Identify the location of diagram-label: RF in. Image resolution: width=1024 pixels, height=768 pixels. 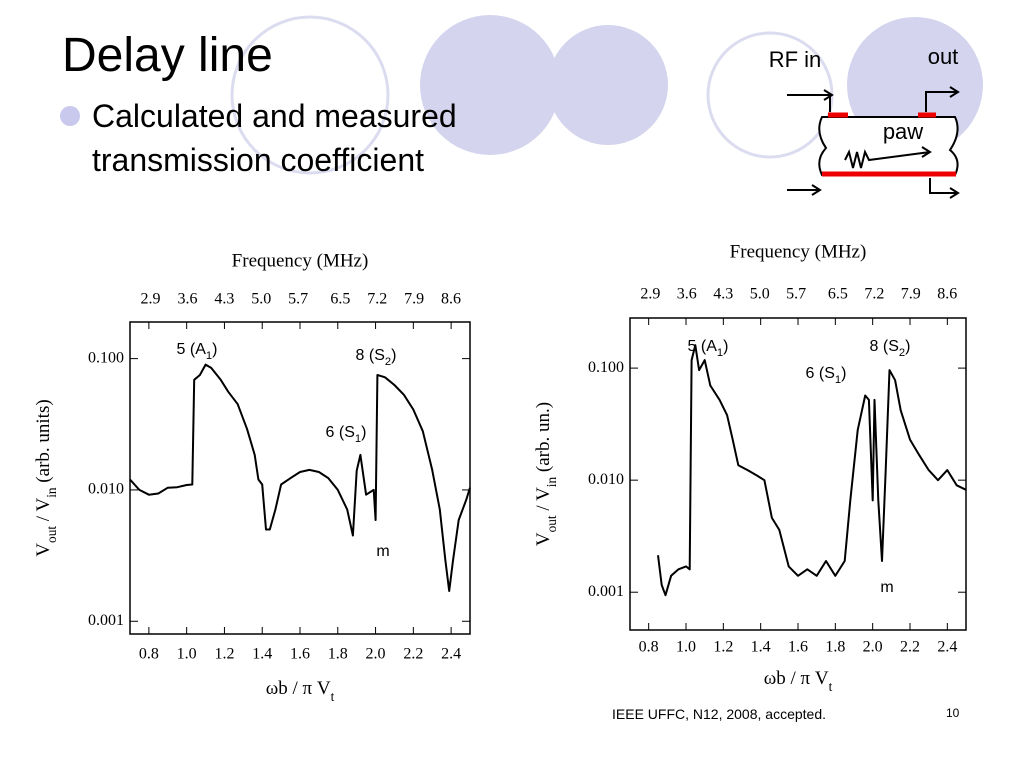
(795, 59).